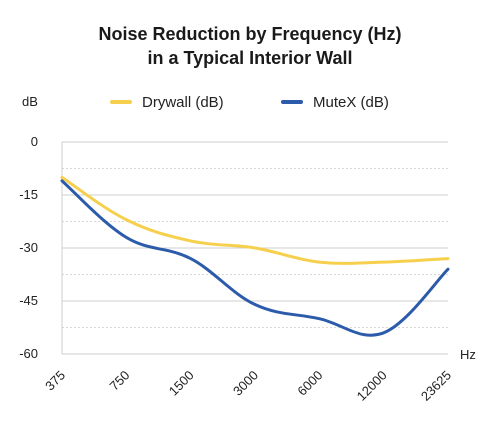 Image resolution: width=500 pixels, height=425 pixels. What do you see at coordinates (28, 194) in the screenshot?
I see `y-tick-label: -15` at bounding box center [28, 194].